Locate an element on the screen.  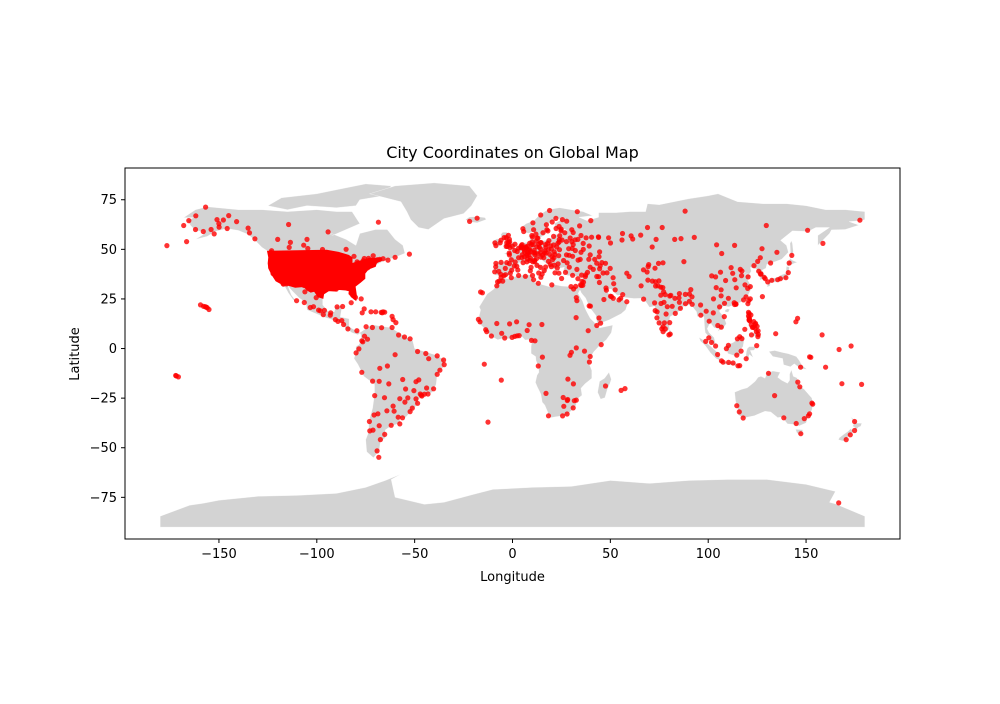
x-tick-label: −100 is located at coordinates (317, 554).